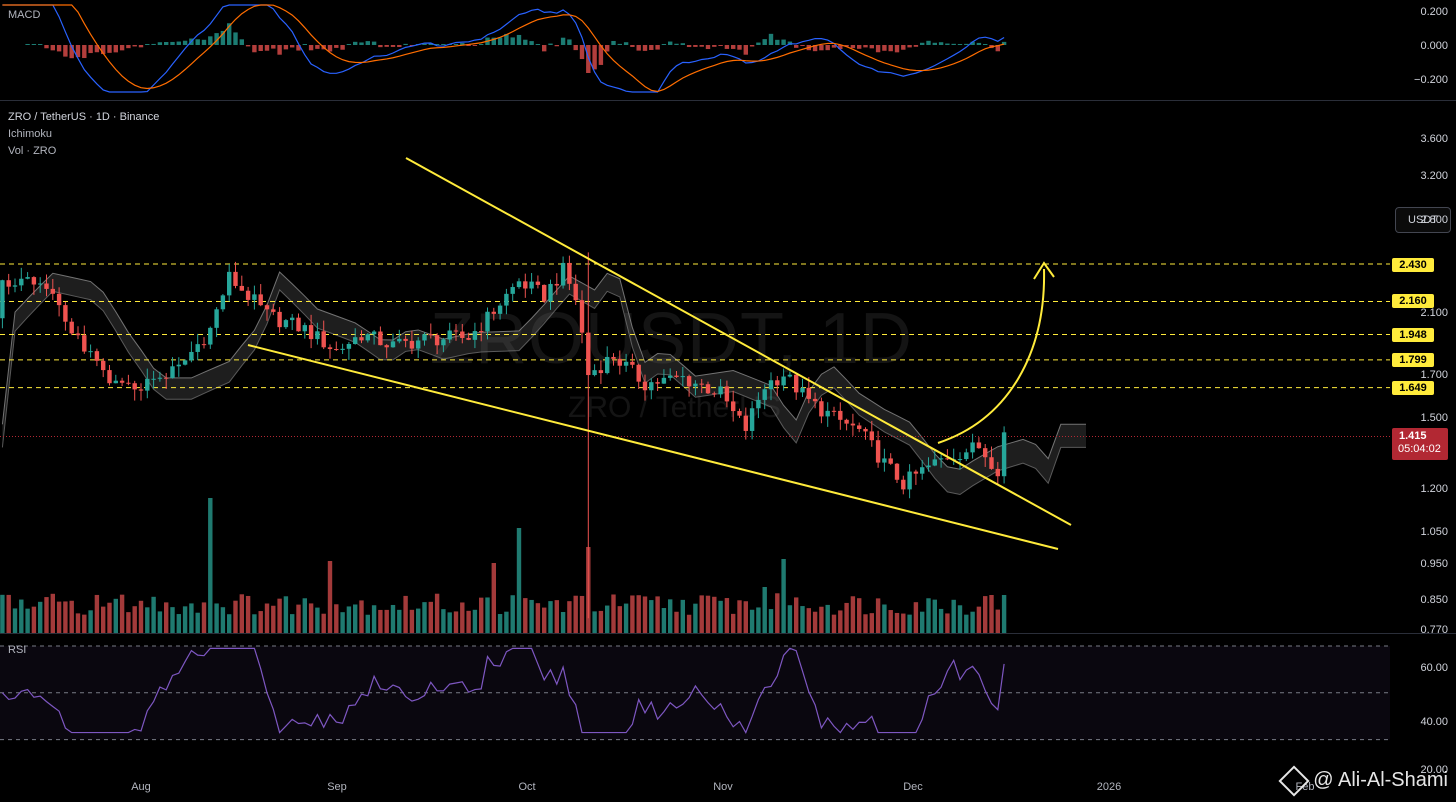 The width and height of the screenshot is (1456, 802). I want to click on indicator-ichimoku: Ichimoku, so click(30, 134).